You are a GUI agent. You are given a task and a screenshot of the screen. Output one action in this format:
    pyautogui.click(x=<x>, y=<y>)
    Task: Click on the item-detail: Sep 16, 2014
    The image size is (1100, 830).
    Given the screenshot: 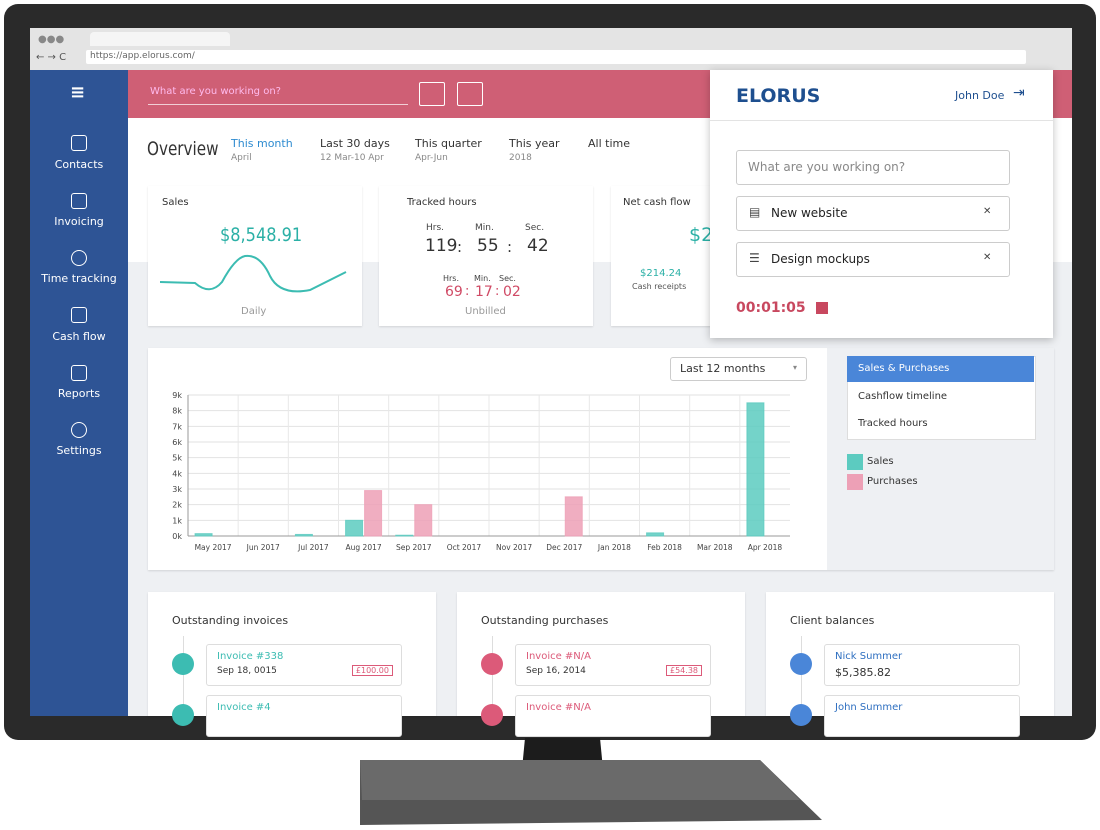 What is the action you would take?
    pyautogui.click(x=556, y=671)
    